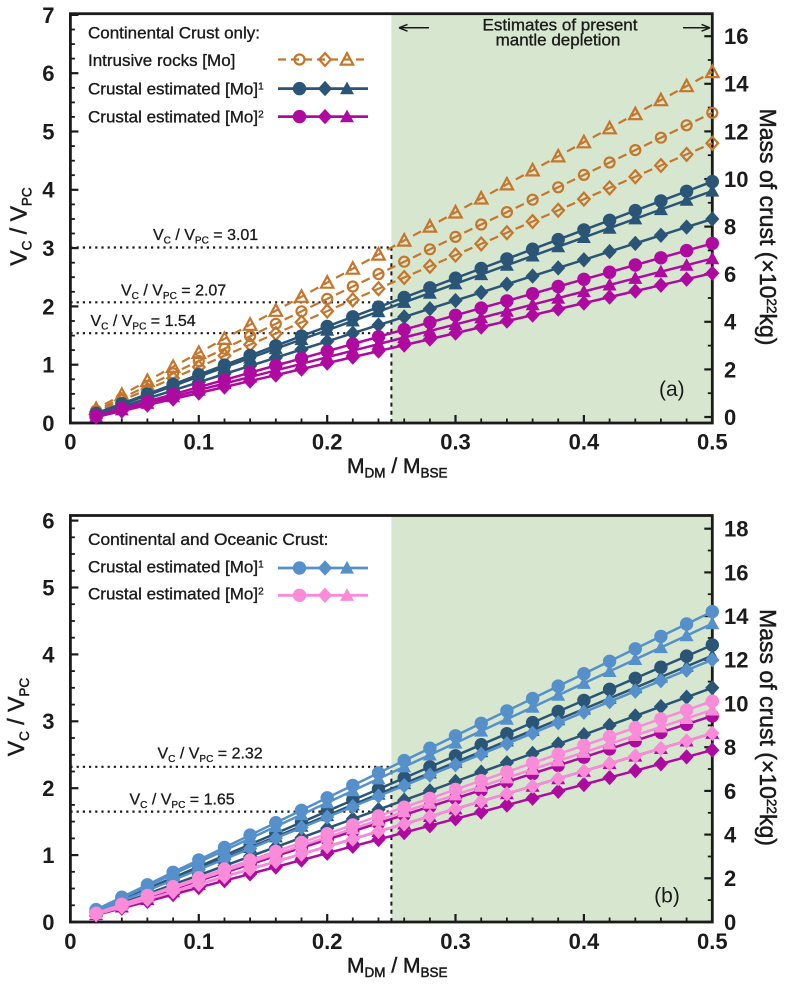 This screenshot has height=1002, width=788. Describe the element at coordinates (672, 389) in the screenshot. I see `svg-text: (a)` at that location.